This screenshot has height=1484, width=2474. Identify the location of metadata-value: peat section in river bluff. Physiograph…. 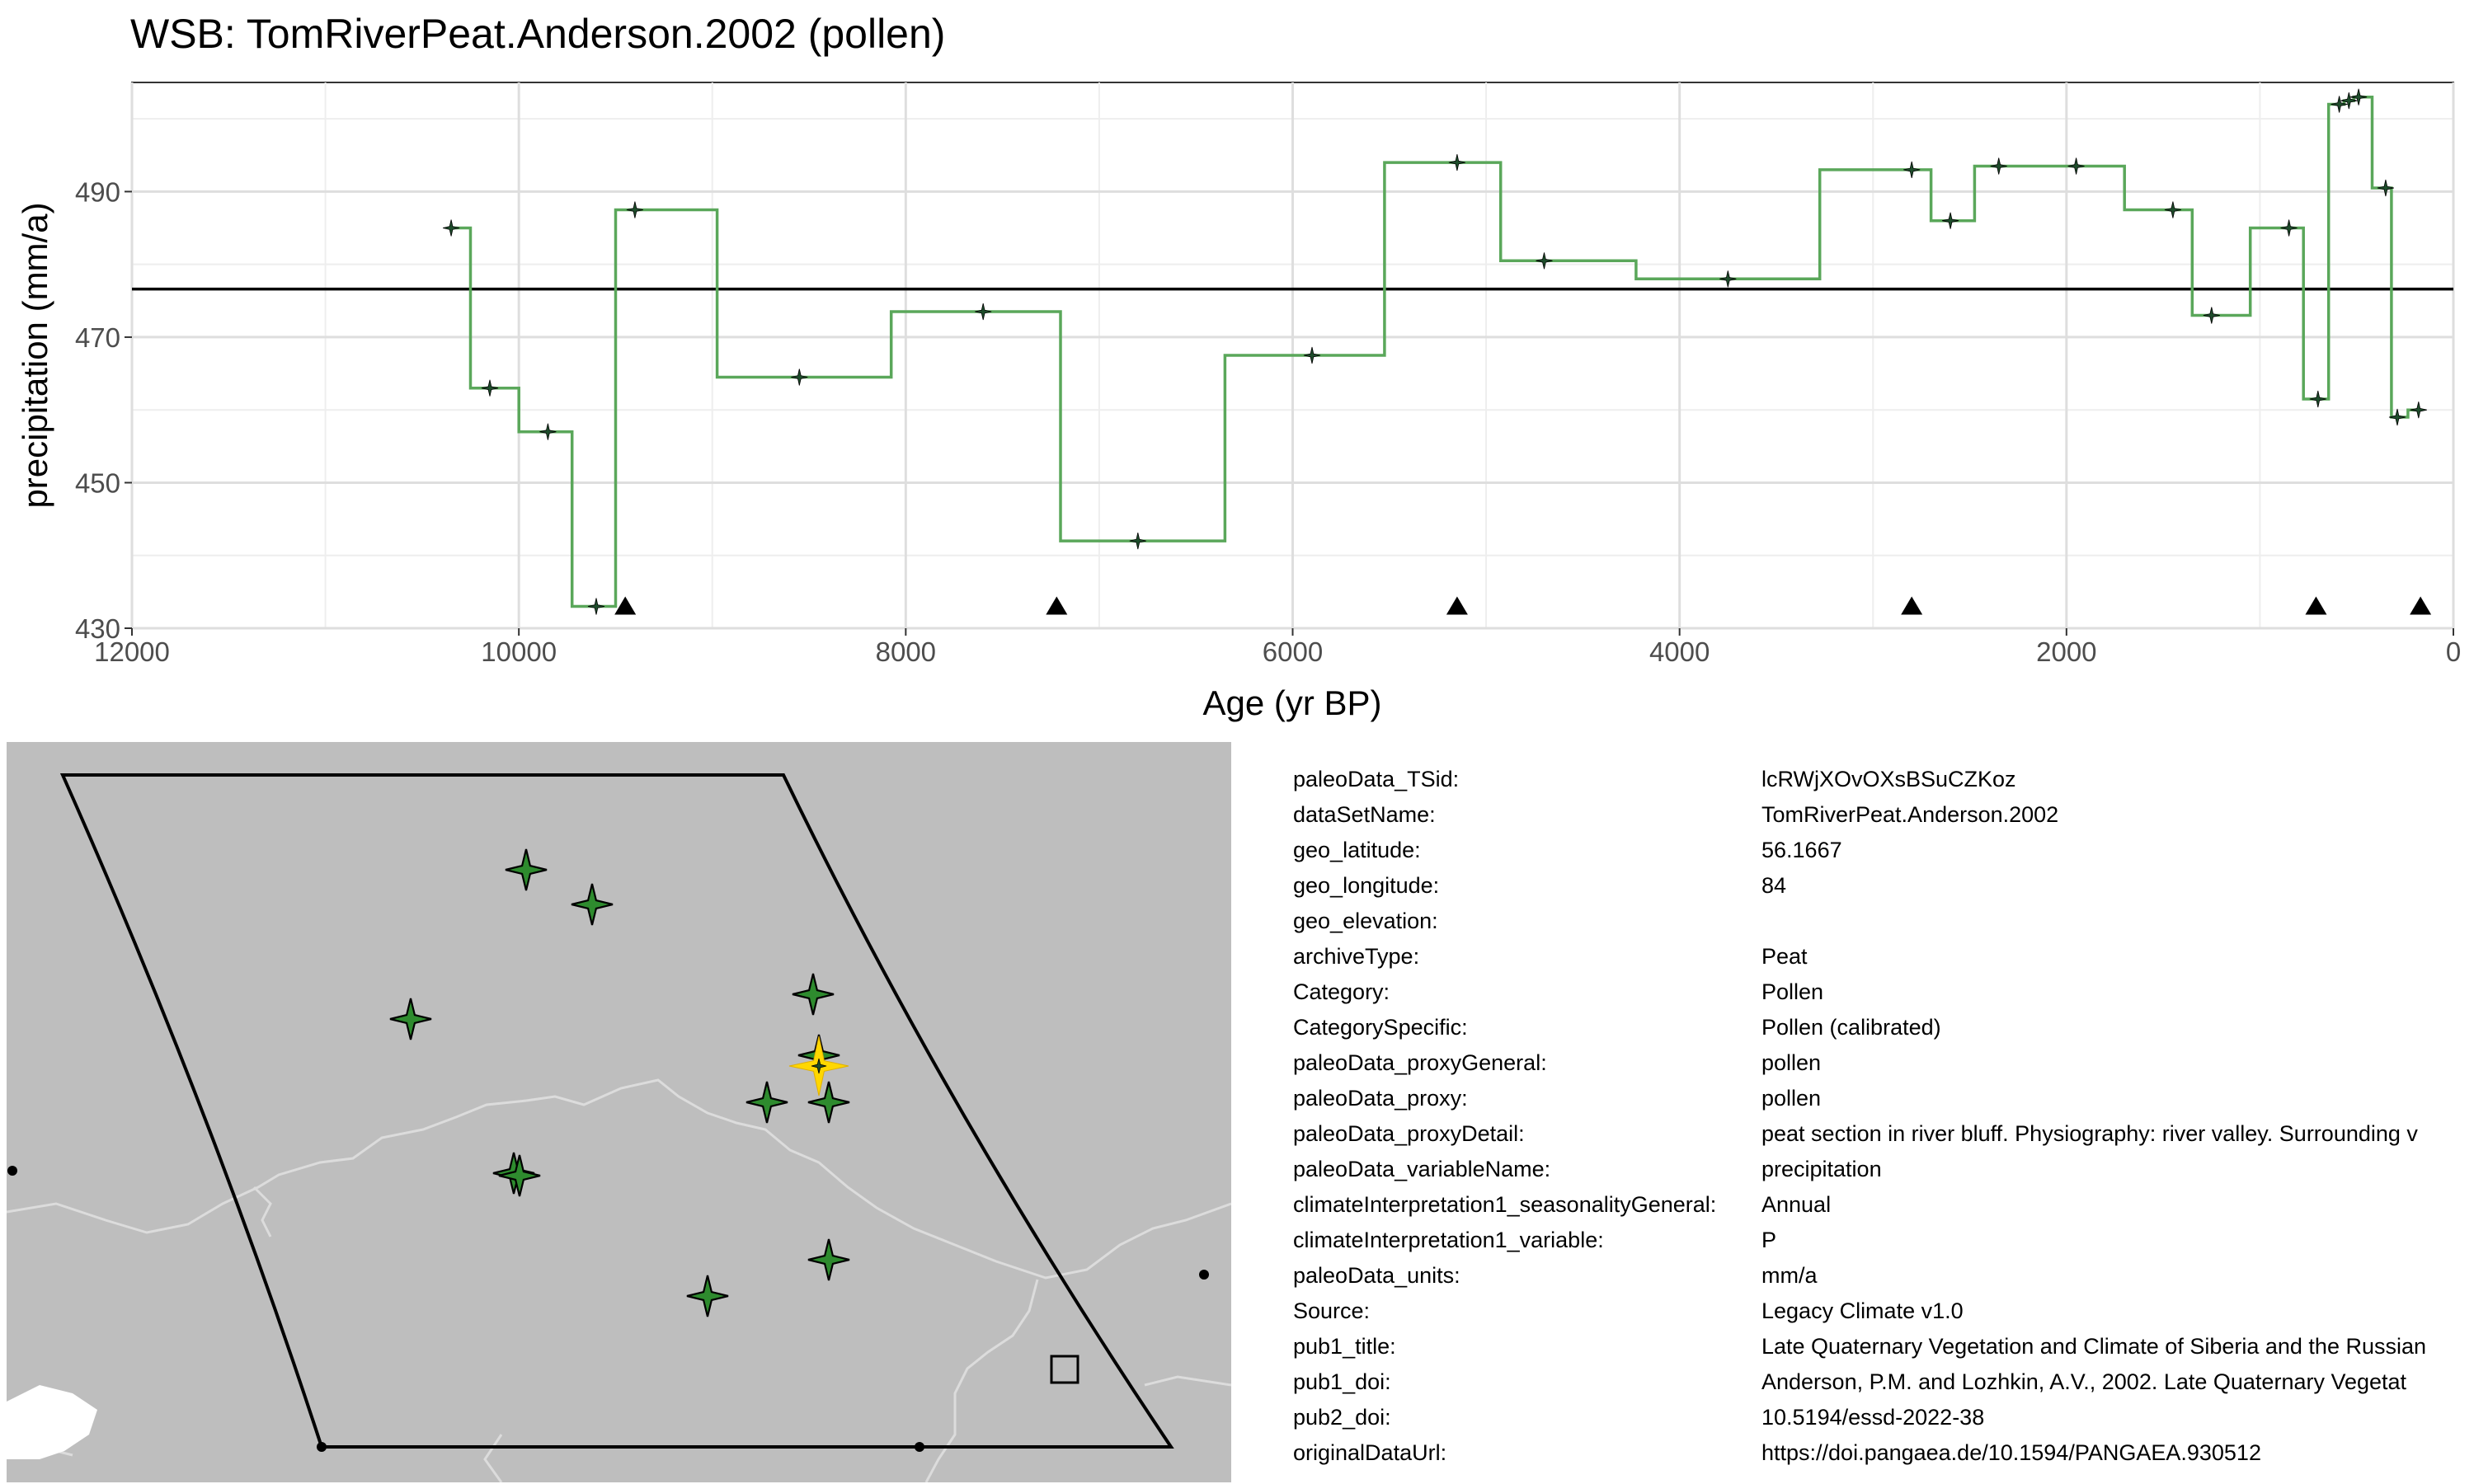
(2089, 1133).